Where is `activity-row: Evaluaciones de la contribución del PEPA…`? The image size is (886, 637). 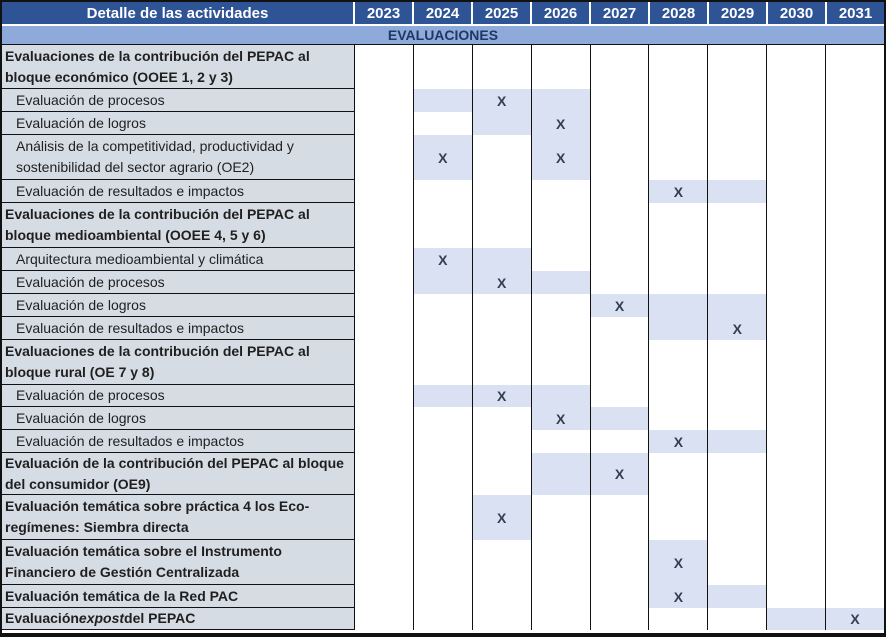
activity-row: Evaluaciones de la contribución del PEPA… is located at coordinates (443, 362).